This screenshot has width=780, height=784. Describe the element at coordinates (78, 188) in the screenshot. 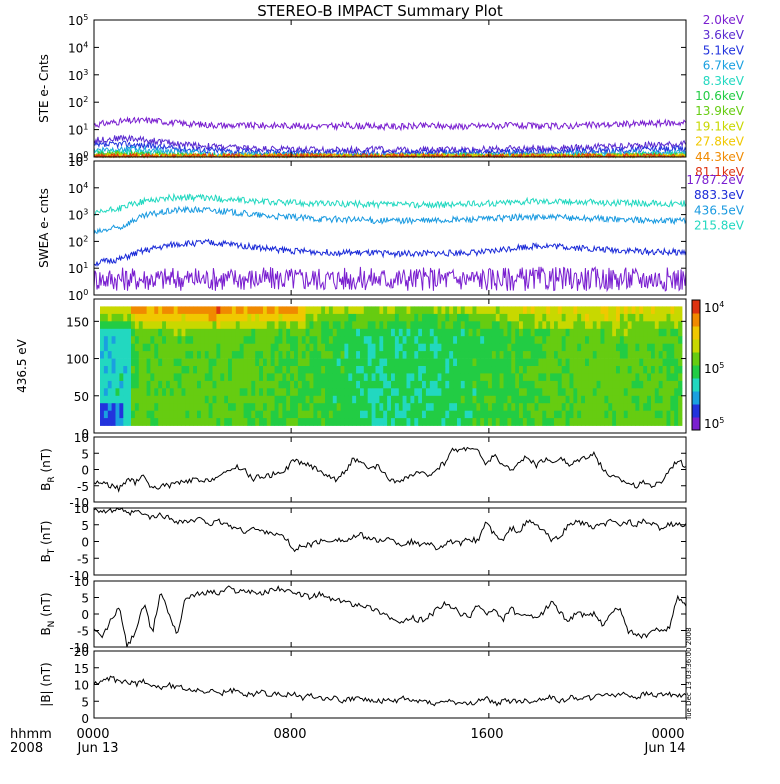

I see `y-tick-label: 104` at that location.